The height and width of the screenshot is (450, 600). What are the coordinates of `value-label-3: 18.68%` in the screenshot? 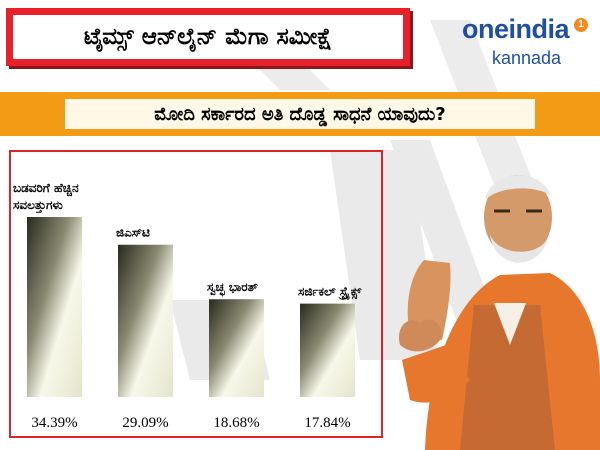 It's located at (236, 423).